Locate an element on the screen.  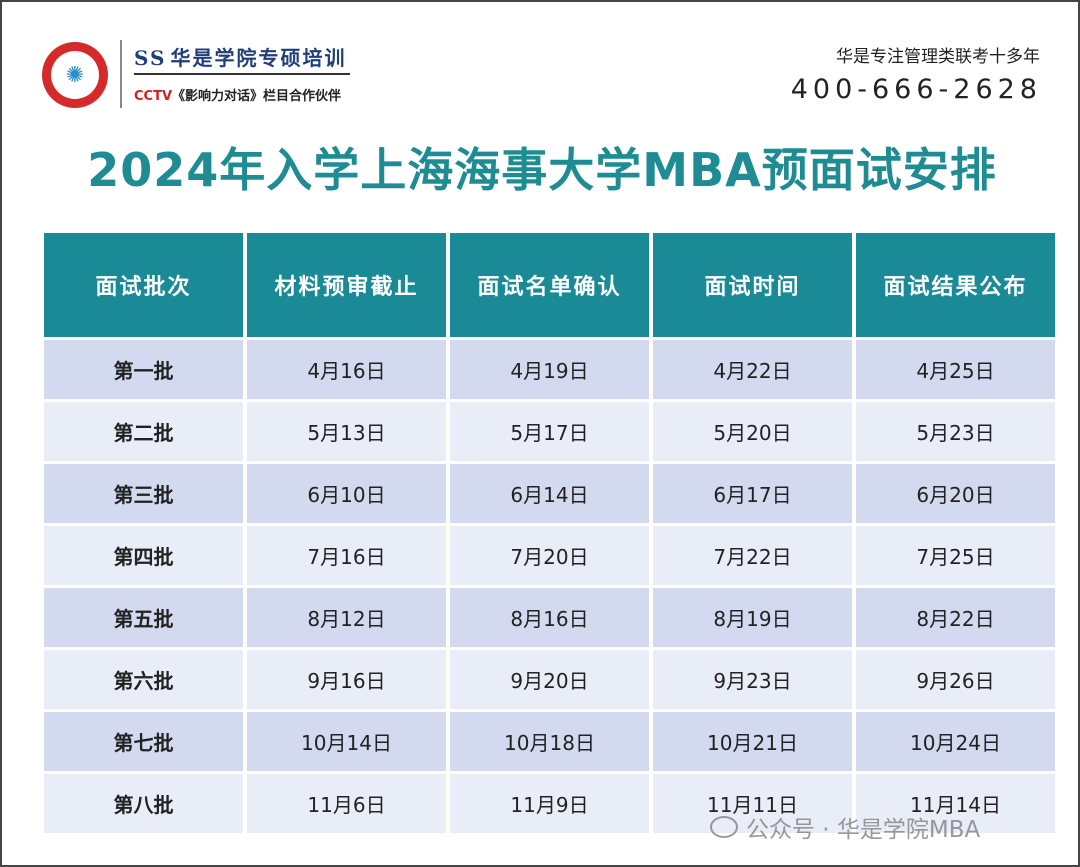
column-header: 面试结果公布 is located at coordinates (955, 285).